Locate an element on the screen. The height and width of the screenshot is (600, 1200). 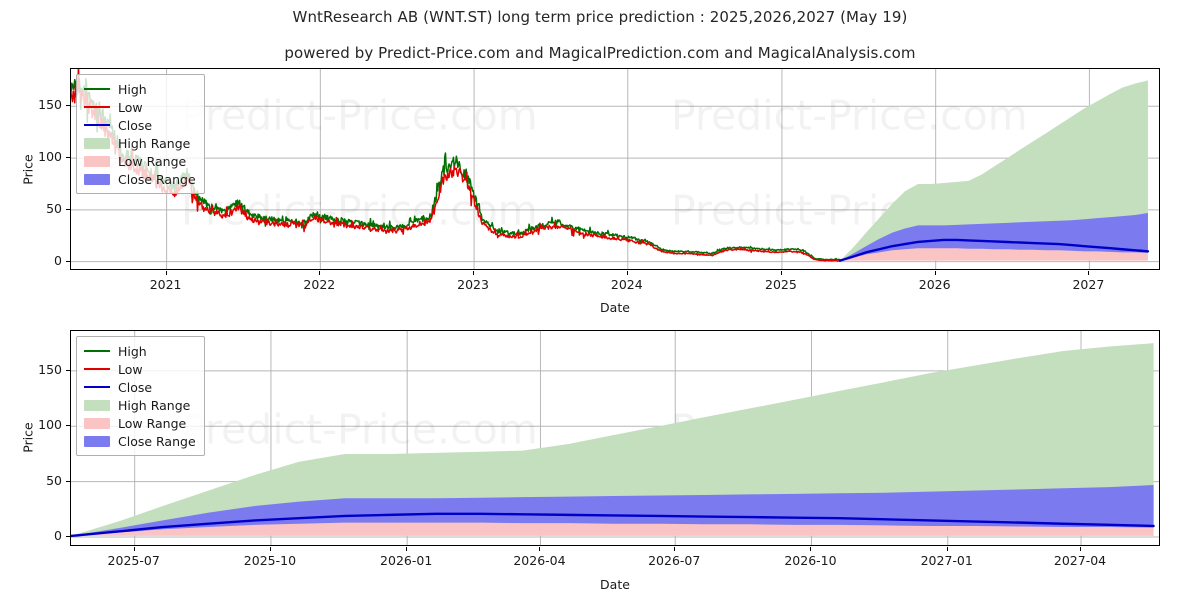
x-tick-label: 2026 is located at coordinates (934, 284).